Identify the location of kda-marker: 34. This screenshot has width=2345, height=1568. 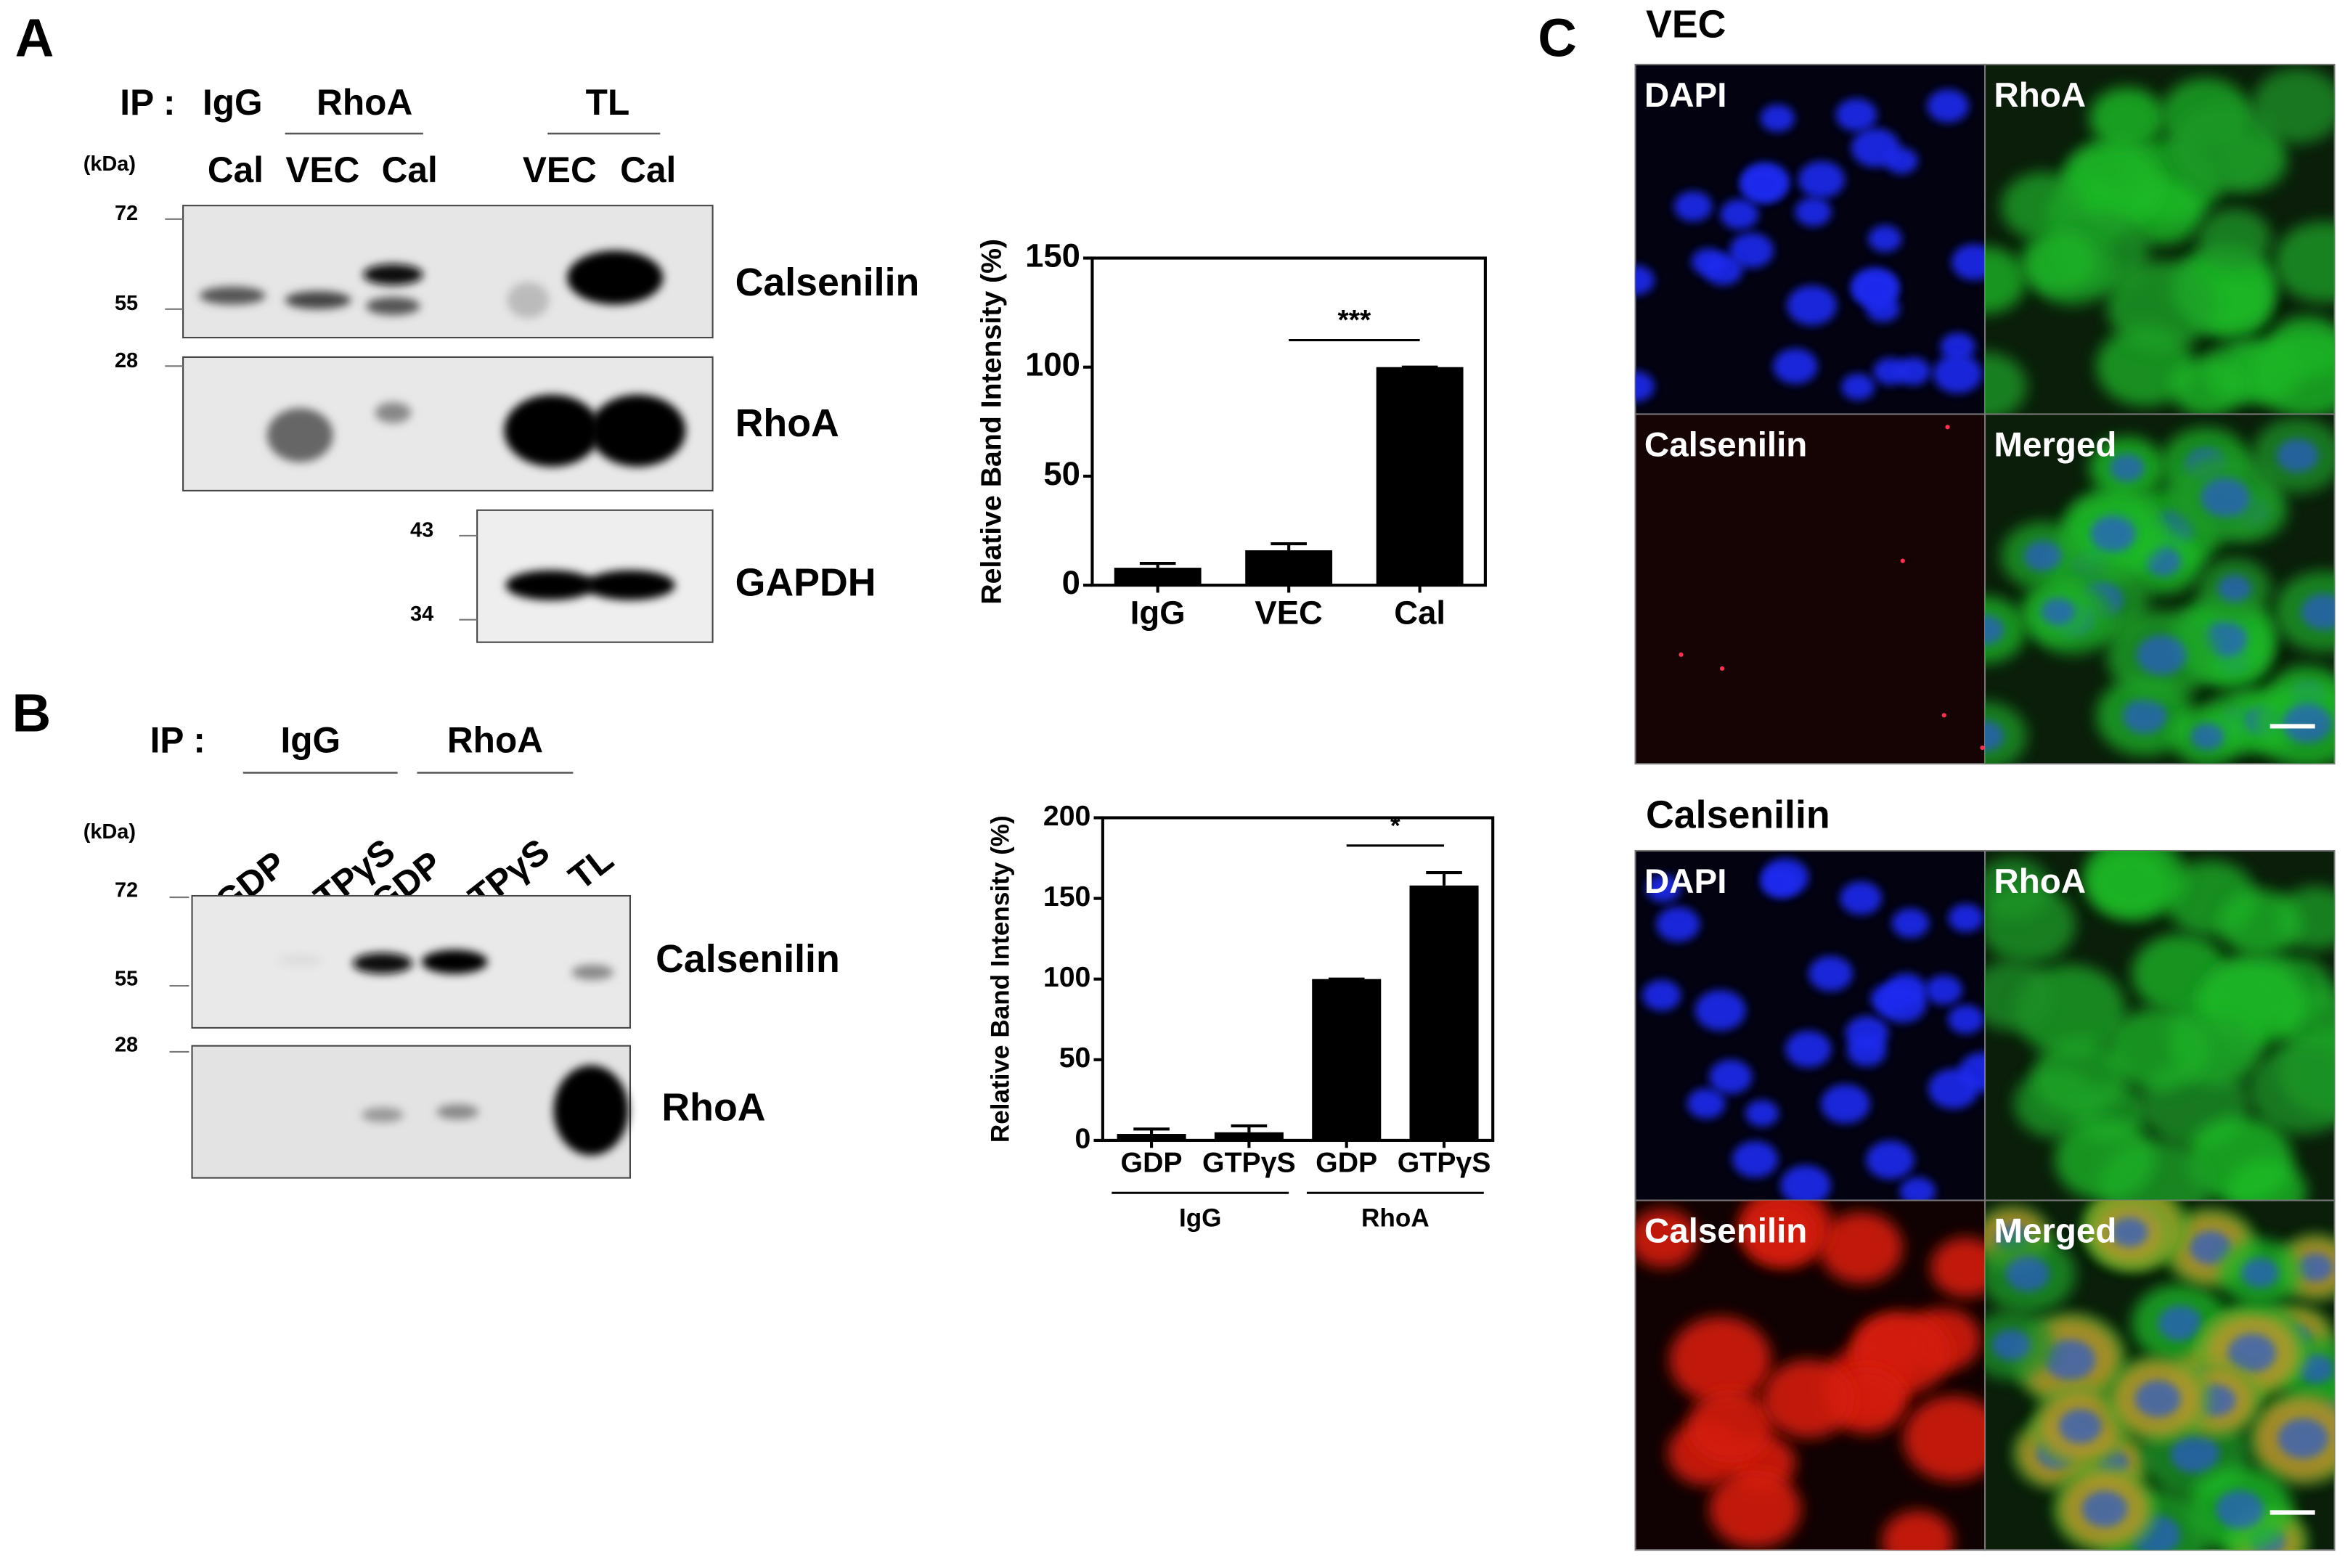
(421, 615).